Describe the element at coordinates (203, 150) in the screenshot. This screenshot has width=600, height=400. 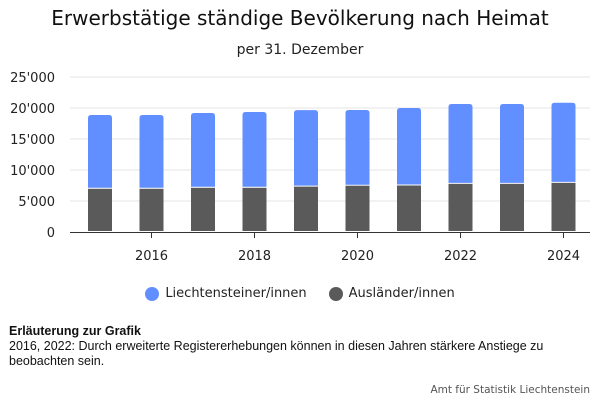
I see `bar-liechtensteiner-2017` at that location.